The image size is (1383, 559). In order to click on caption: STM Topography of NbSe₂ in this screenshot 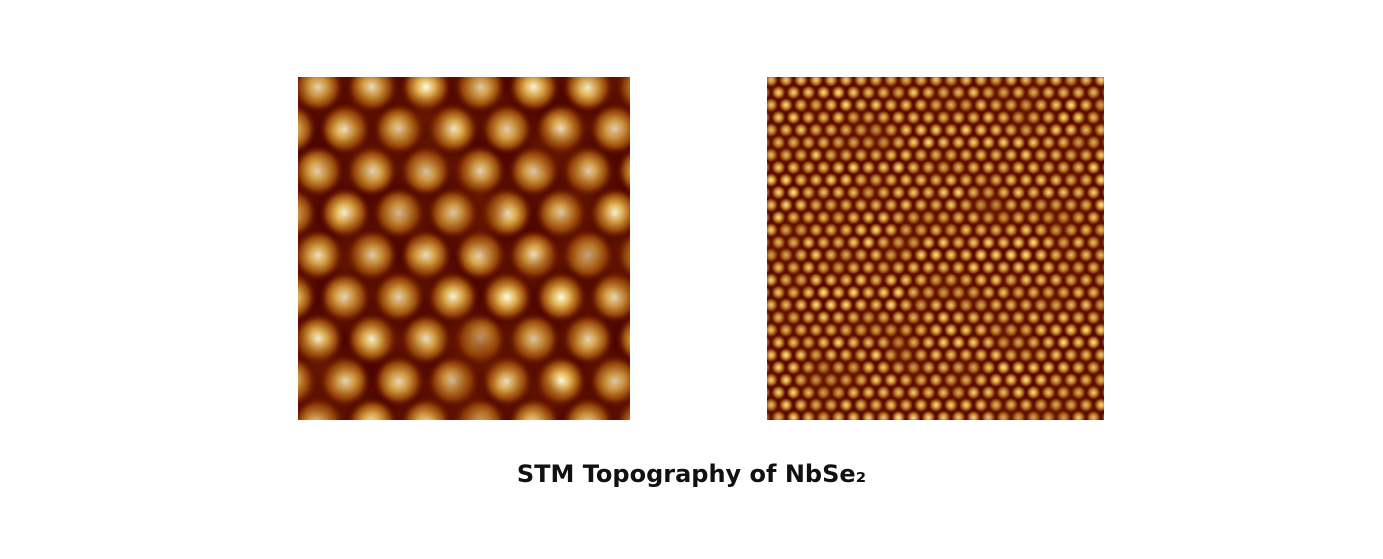, I will do `click(691, 474)`.